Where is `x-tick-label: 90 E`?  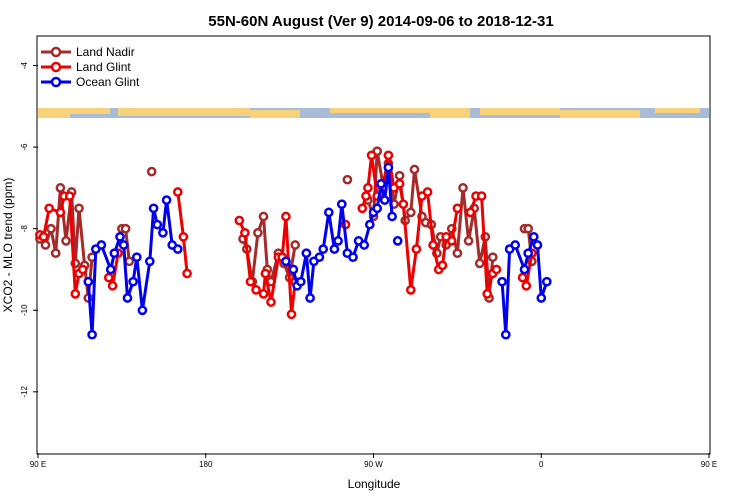 x-tick-label: 90 E is located at coordinates (709, 464).